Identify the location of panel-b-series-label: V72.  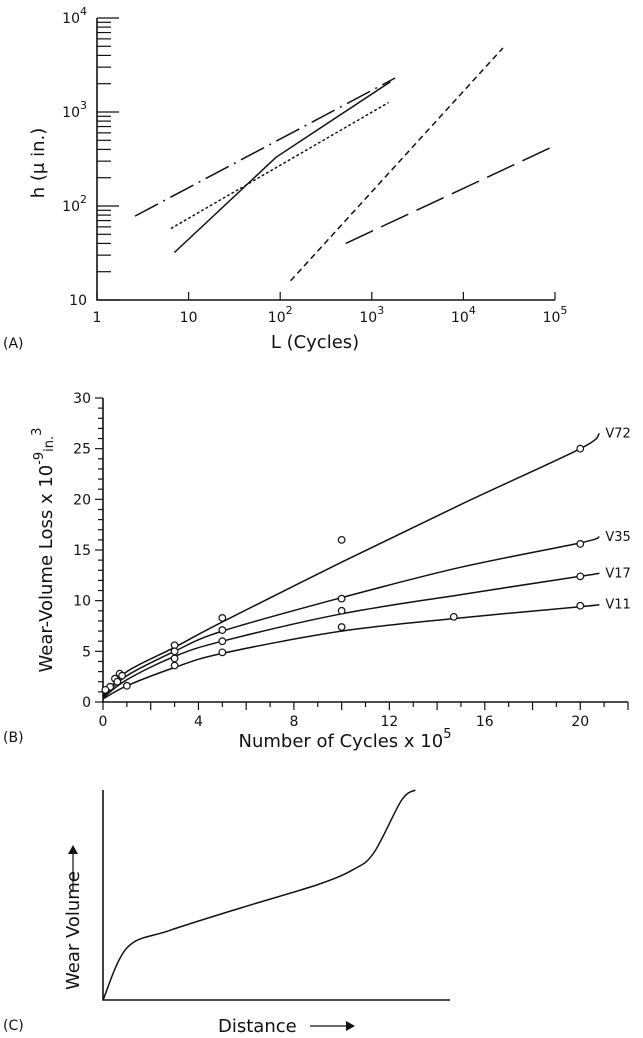
(617, 433).